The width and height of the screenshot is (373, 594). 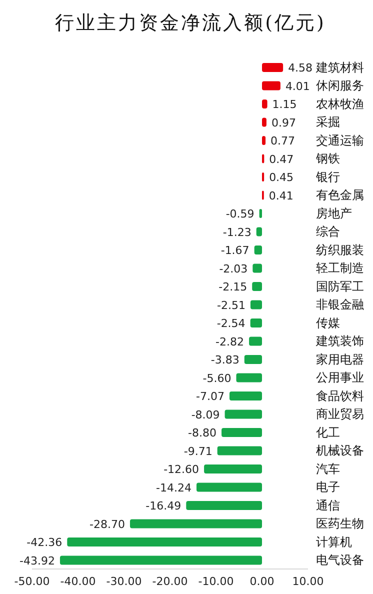 I want to click on x-tick-label: -20.00, so click(x=170, y=581).